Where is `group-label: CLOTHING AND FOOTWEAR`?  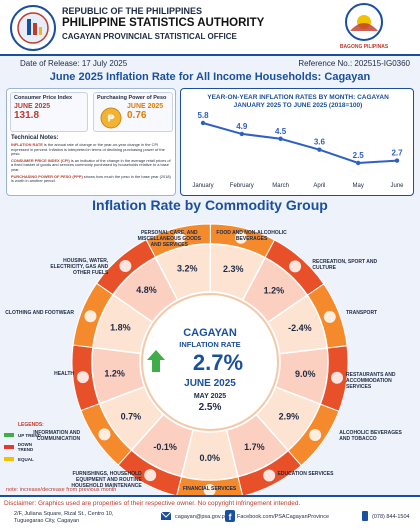 group-label: CLOTHING AND FOOTWEAR is located at coordinates (39, 312).